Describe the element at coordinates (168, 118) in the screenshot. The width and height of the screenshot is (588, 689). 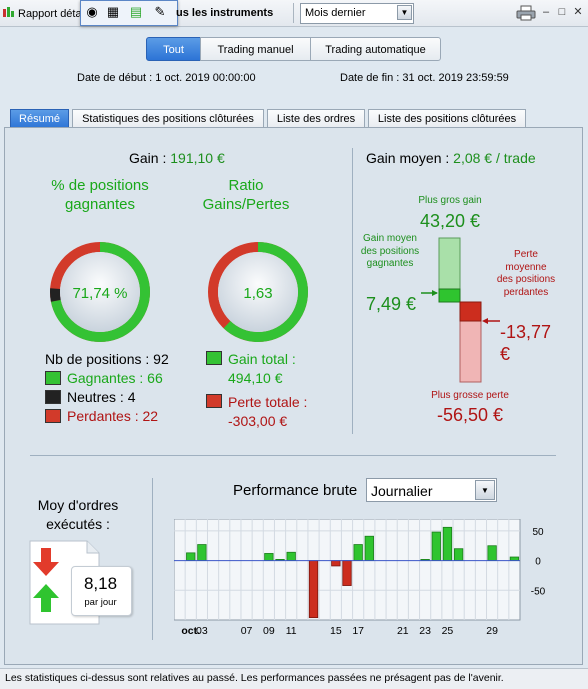
I see `tab-closed-stats: Statistiques des positions clôturées` at that location.